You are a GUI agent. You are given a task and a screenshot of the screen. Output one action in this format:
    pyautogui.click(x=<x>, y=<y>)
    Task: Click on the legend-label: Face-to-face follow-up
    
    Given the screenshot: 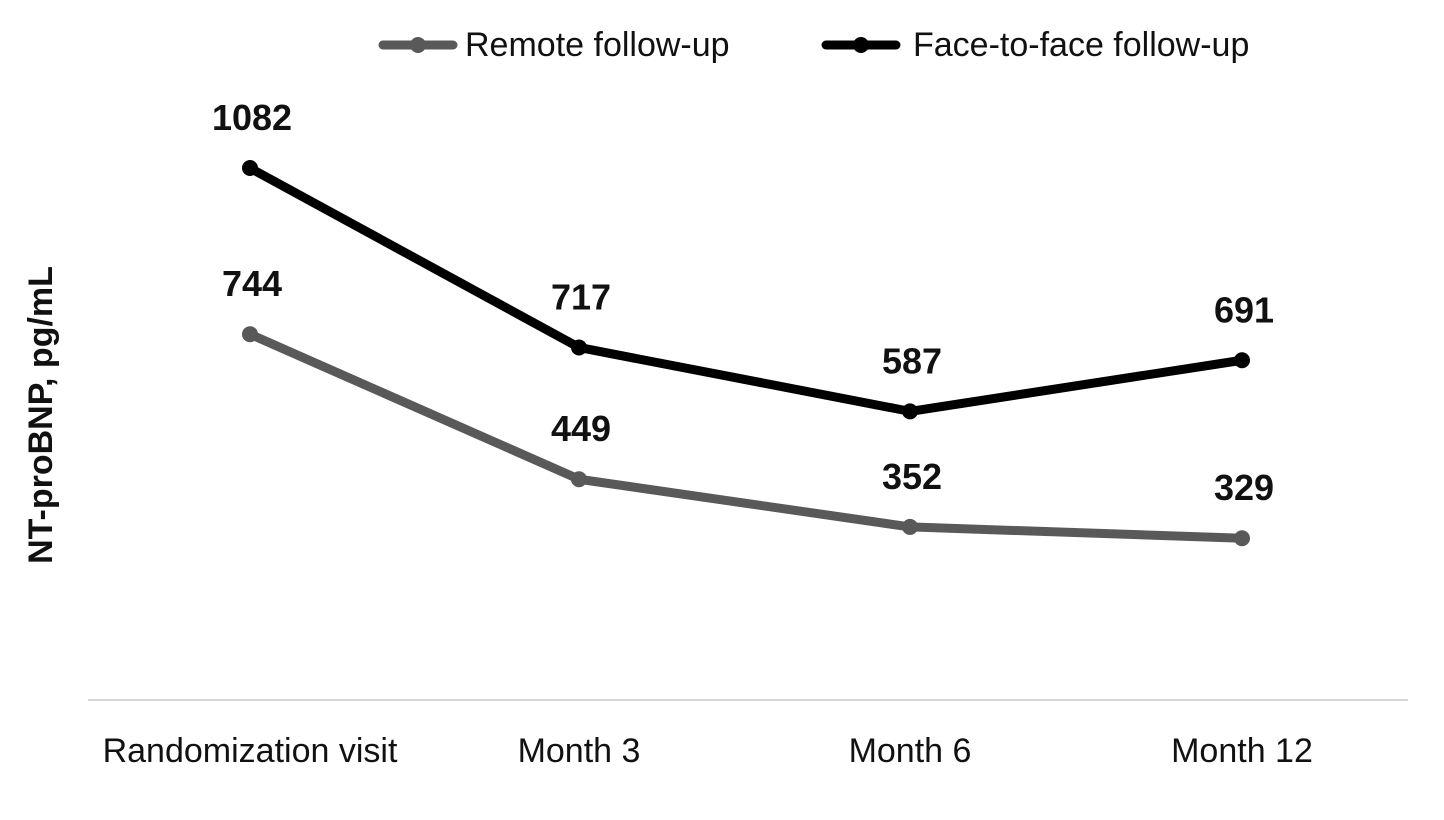 What is the action you would take?
    pyautogui.click(x=1081, y=45)
    